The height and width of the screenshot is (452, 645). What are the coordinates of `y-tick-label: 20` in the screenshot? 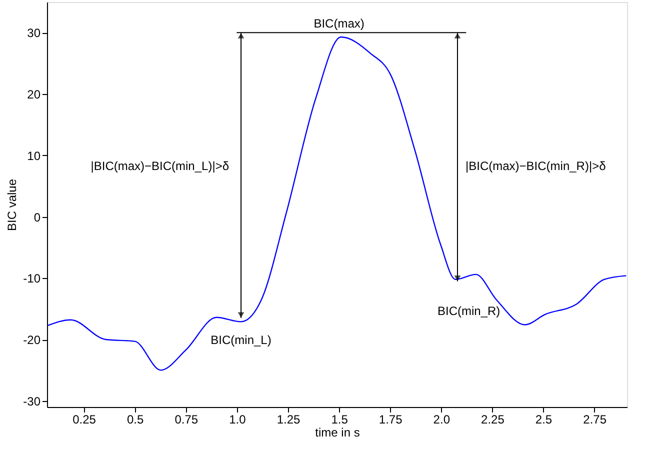 It's located at (34, 95).